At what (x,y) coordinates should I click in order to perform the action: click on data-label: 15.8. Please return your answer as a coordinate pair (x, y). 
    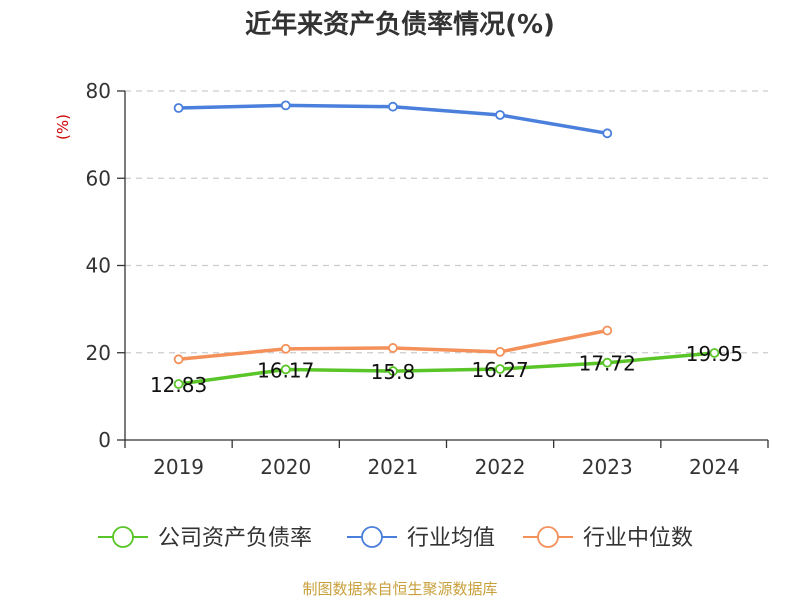
    Looking at the image, I should click on (393, 372).